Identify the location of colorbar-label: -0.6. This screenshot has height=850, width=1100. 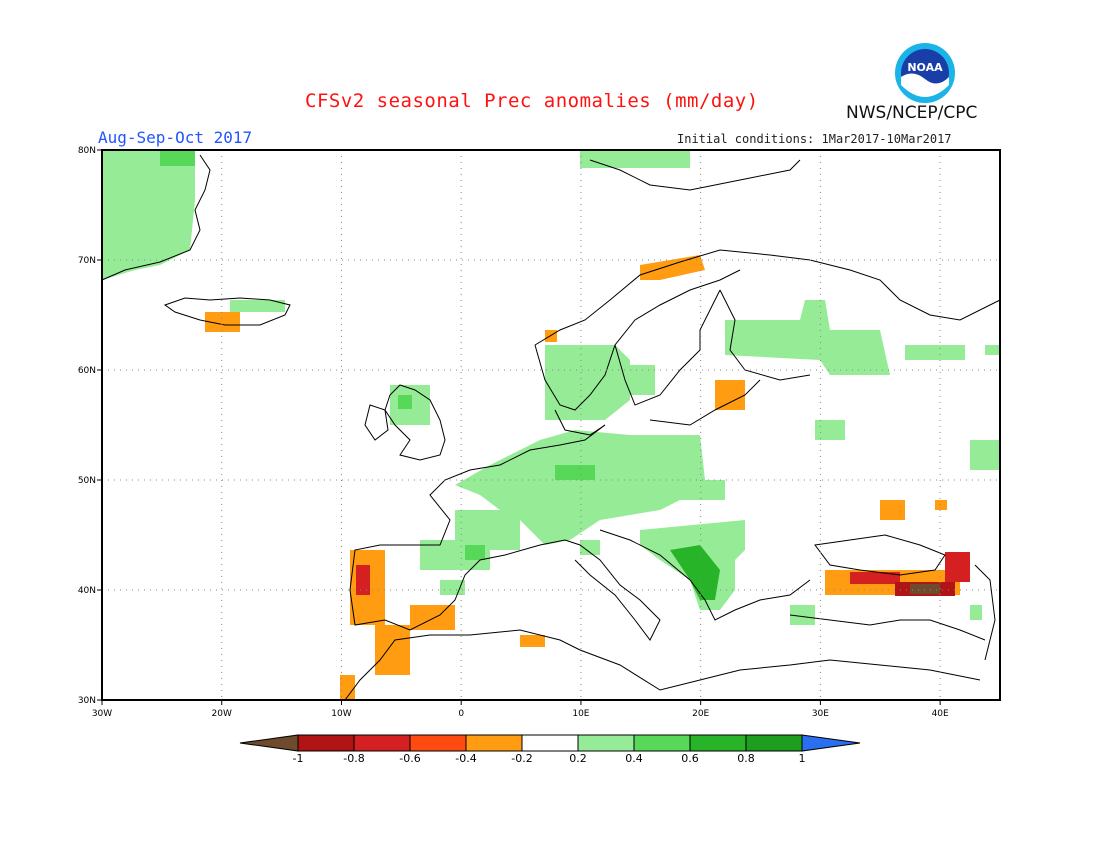
(409, 758).